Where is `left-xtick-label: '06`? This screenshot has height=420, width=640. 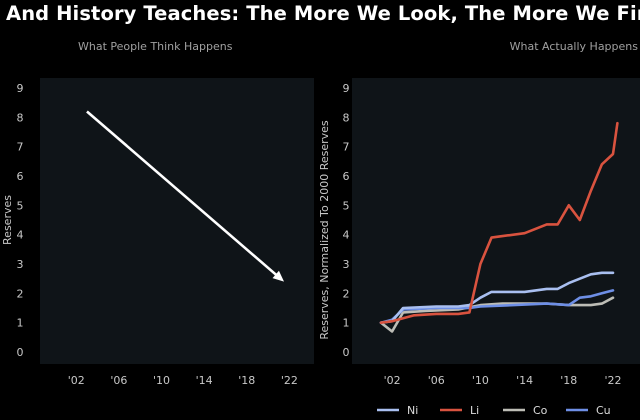 left-xtick-label: '06 is located at coordinates (118, 380).